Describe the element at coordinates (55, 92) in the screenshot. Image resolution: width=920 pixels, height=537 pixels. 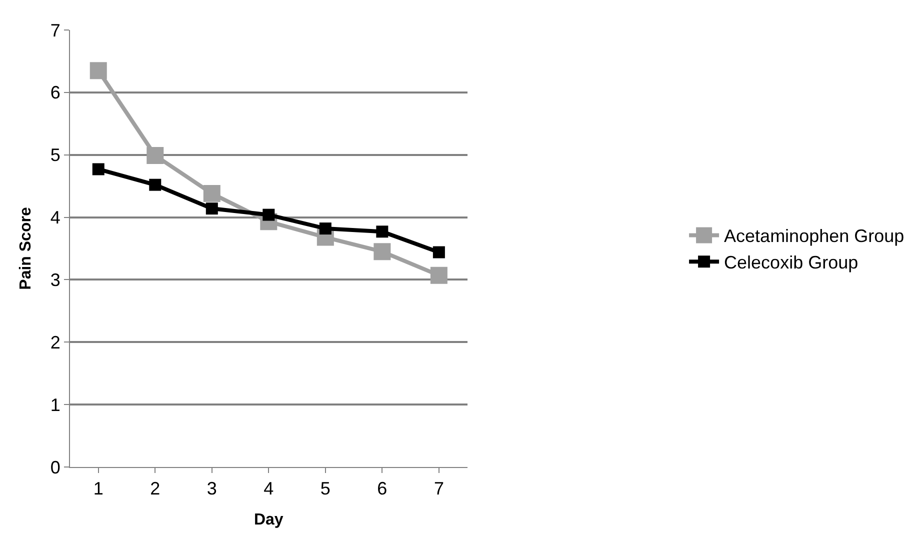
I see `y-tick-label: 6` at that location.